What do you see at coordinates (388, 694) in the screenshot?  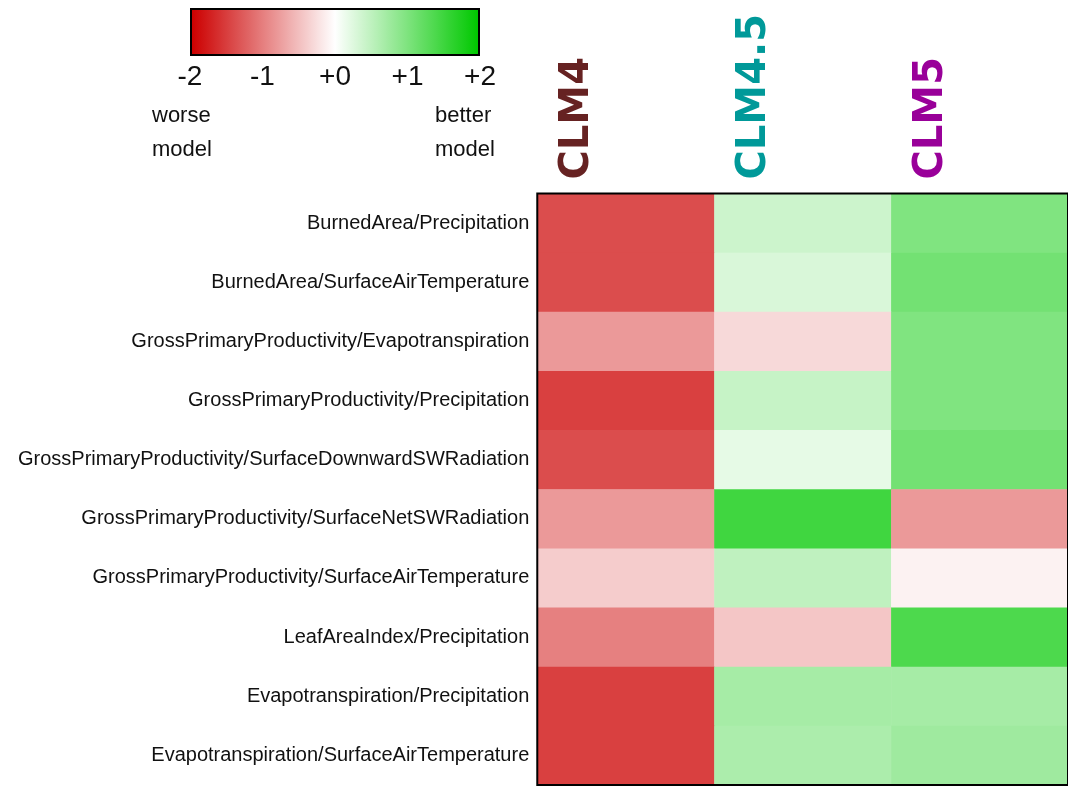 I see `y-tick-label: Evapotranspiration/Precipitation` at bounding box center [388, 694].